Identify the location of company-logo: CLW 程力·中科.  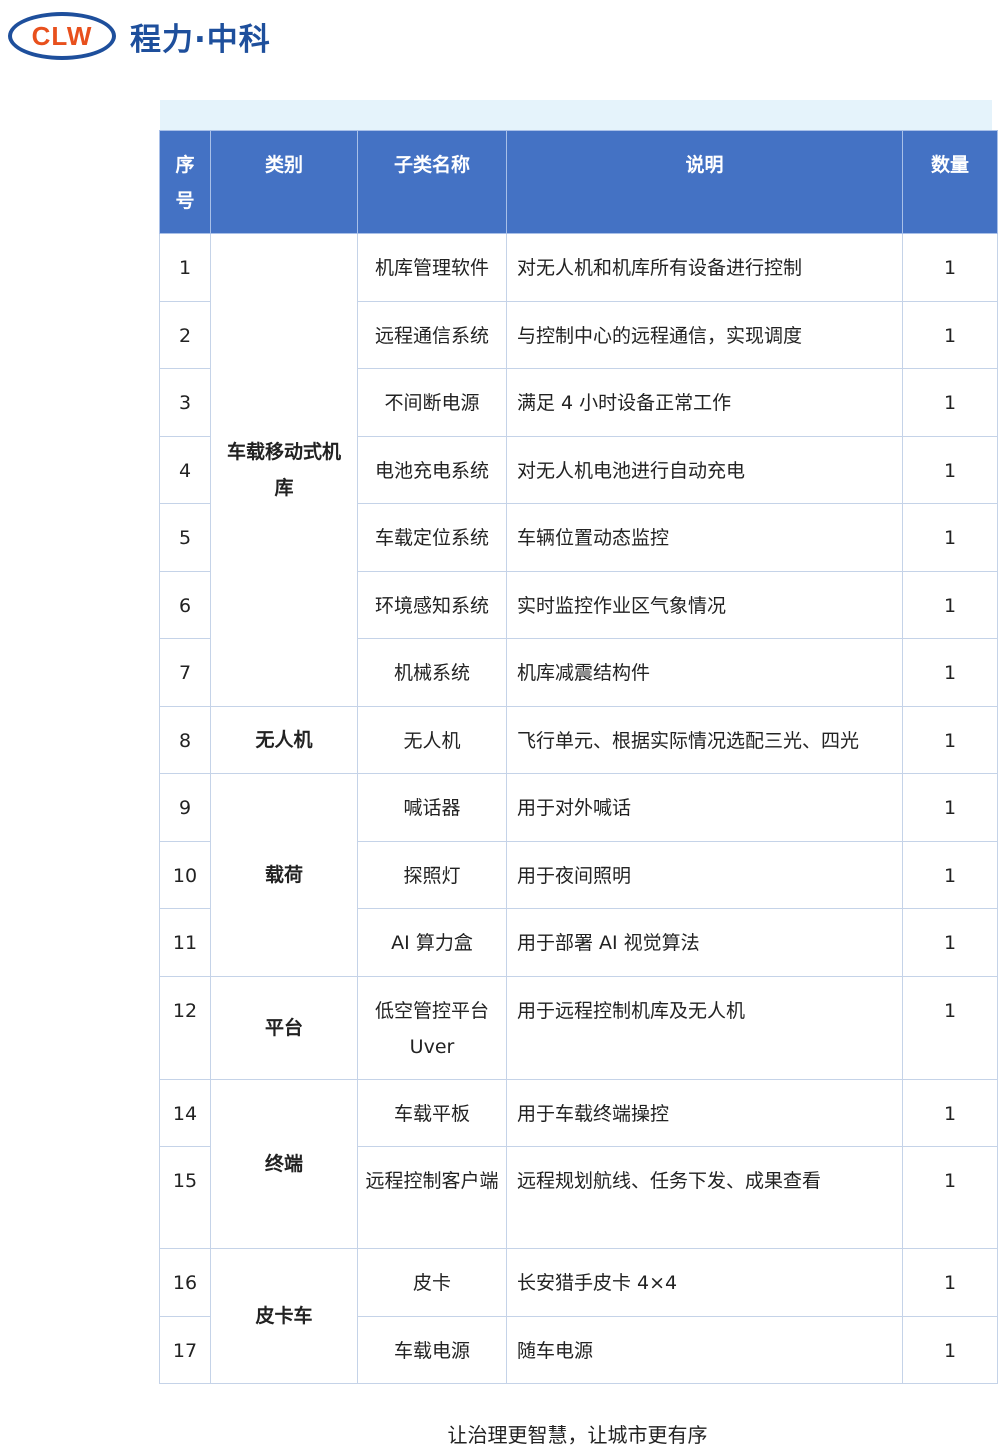
(139, 36).